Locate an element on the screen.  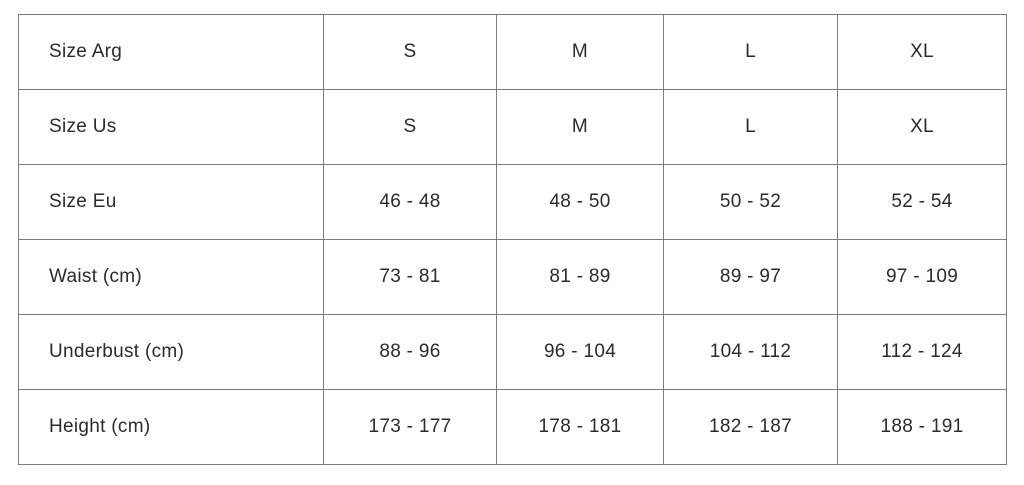
cell-waist-m: 81 - 89 is located at coordinates (580, 277).